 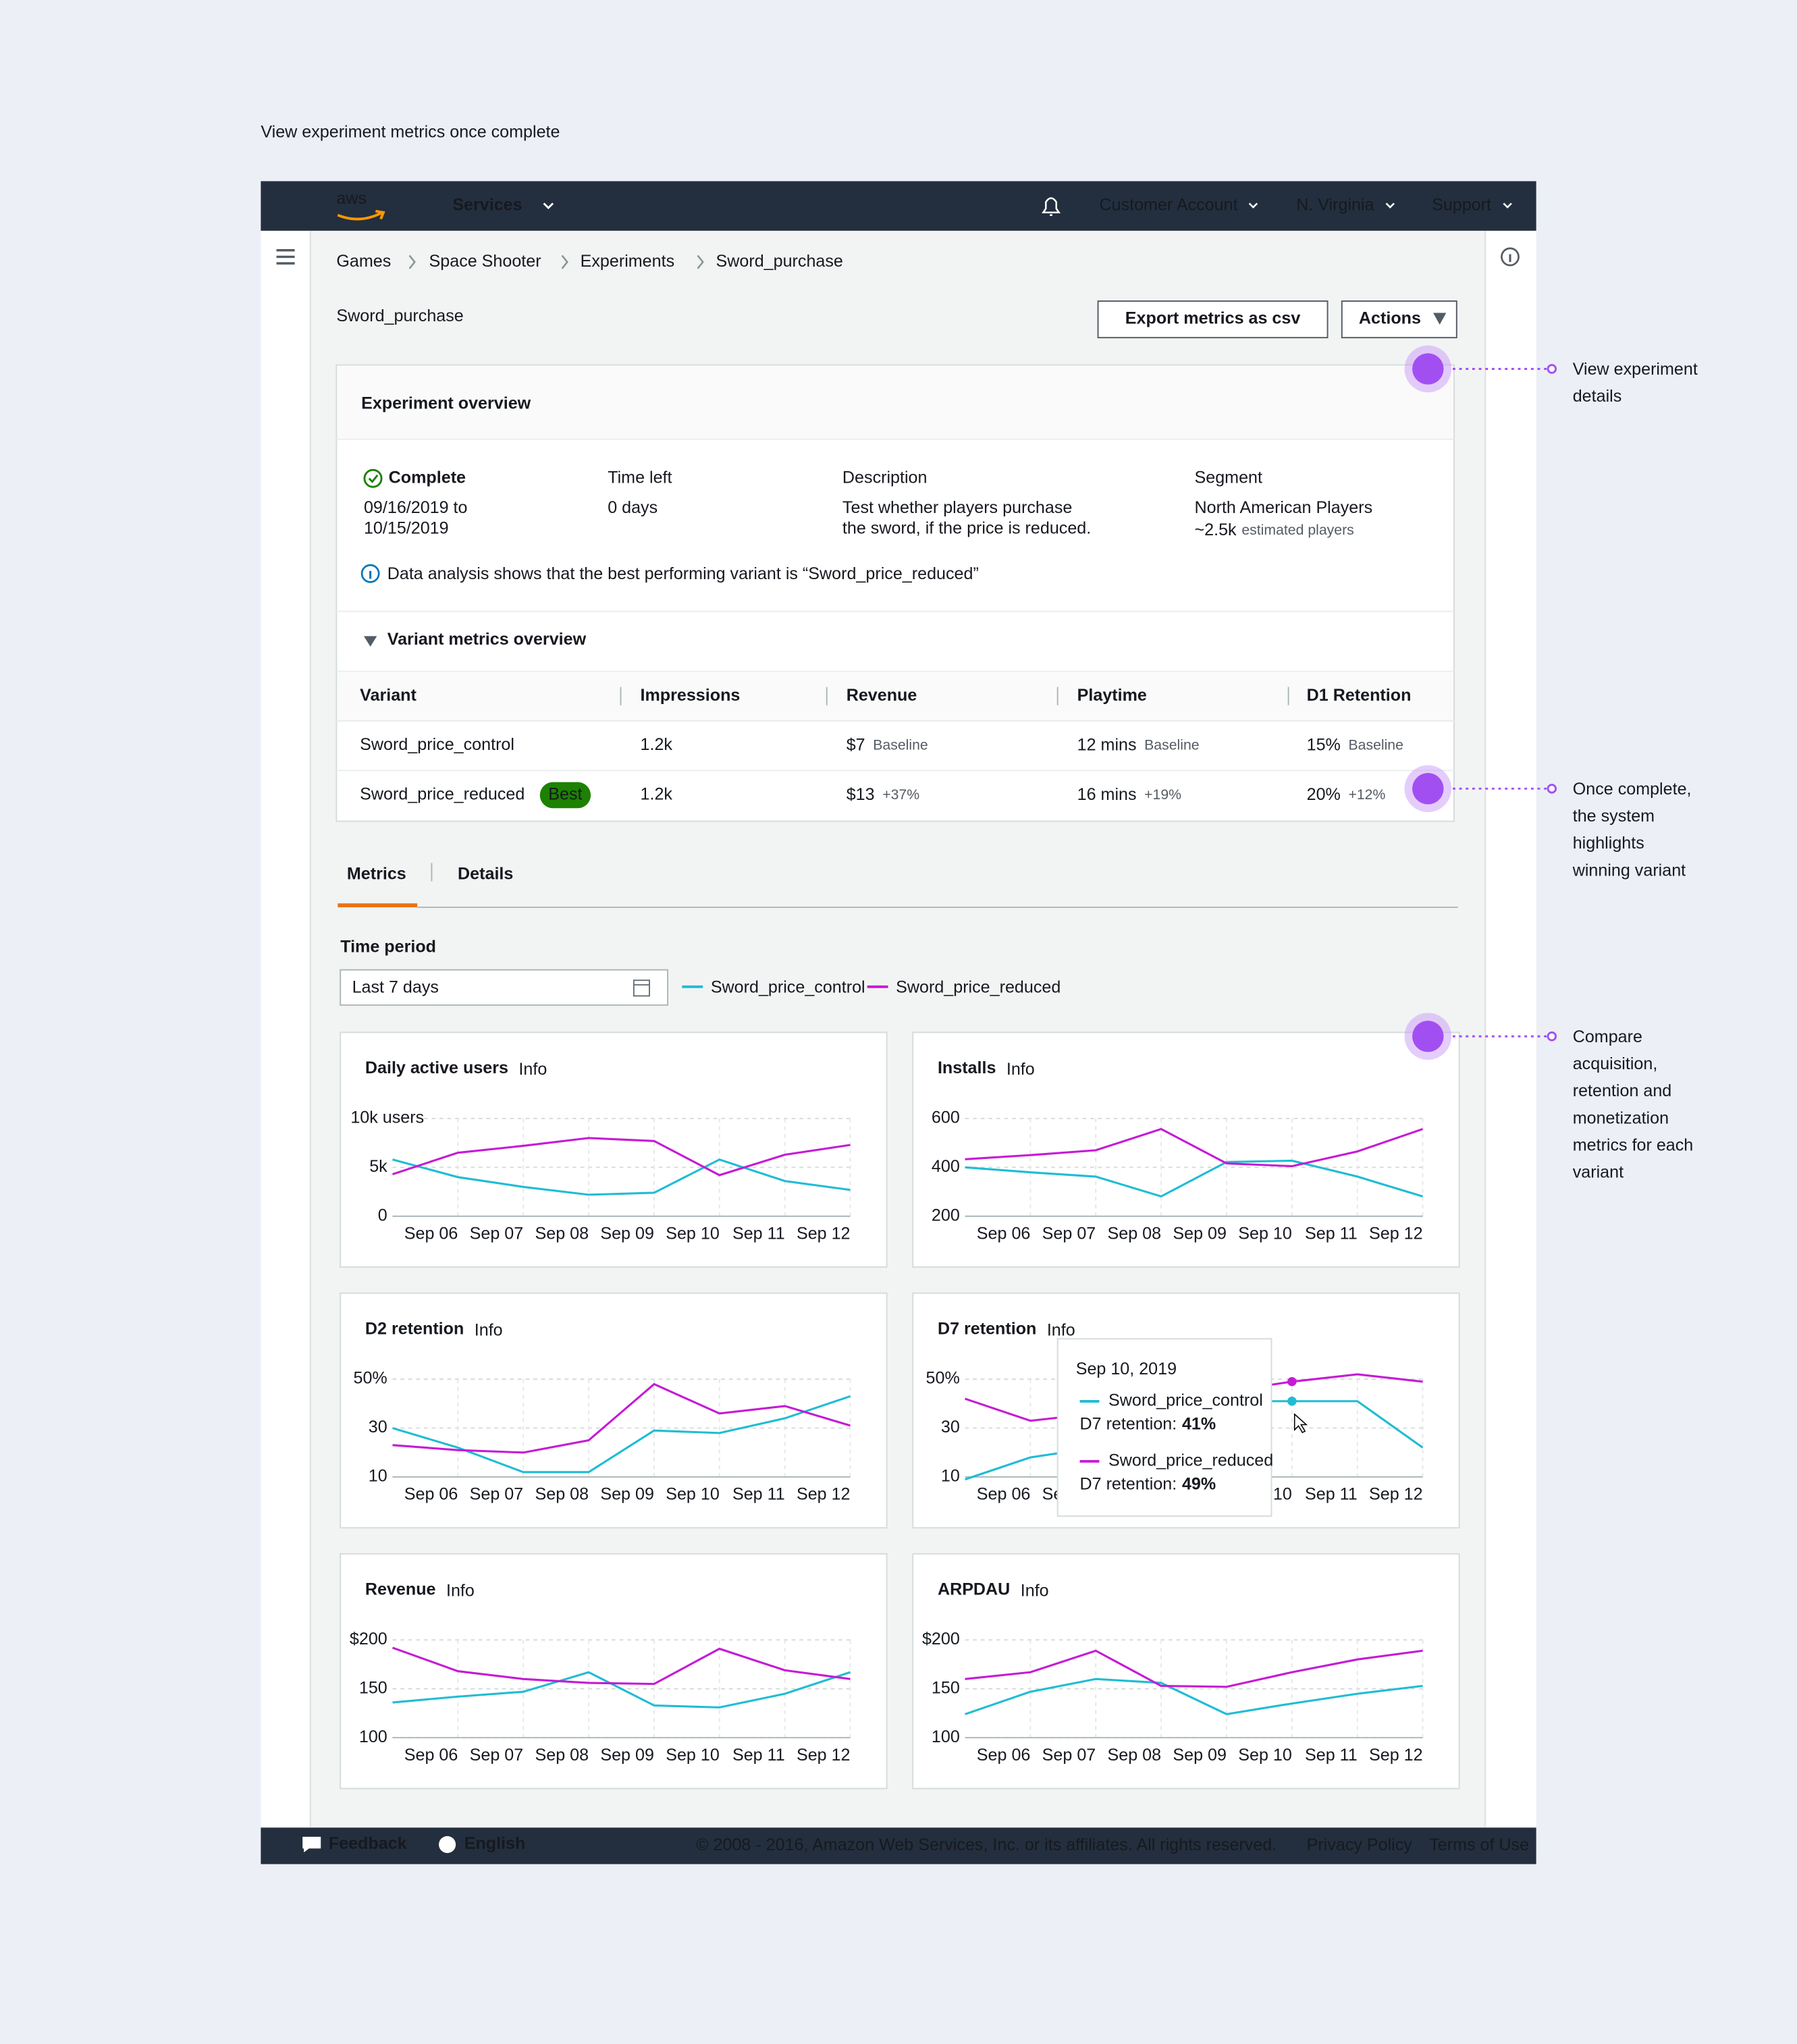 What do you see at coordinates (788, 987) in the screenshot?
I see `legend-label: Sword_price_control` at bounding box center [788, 987].